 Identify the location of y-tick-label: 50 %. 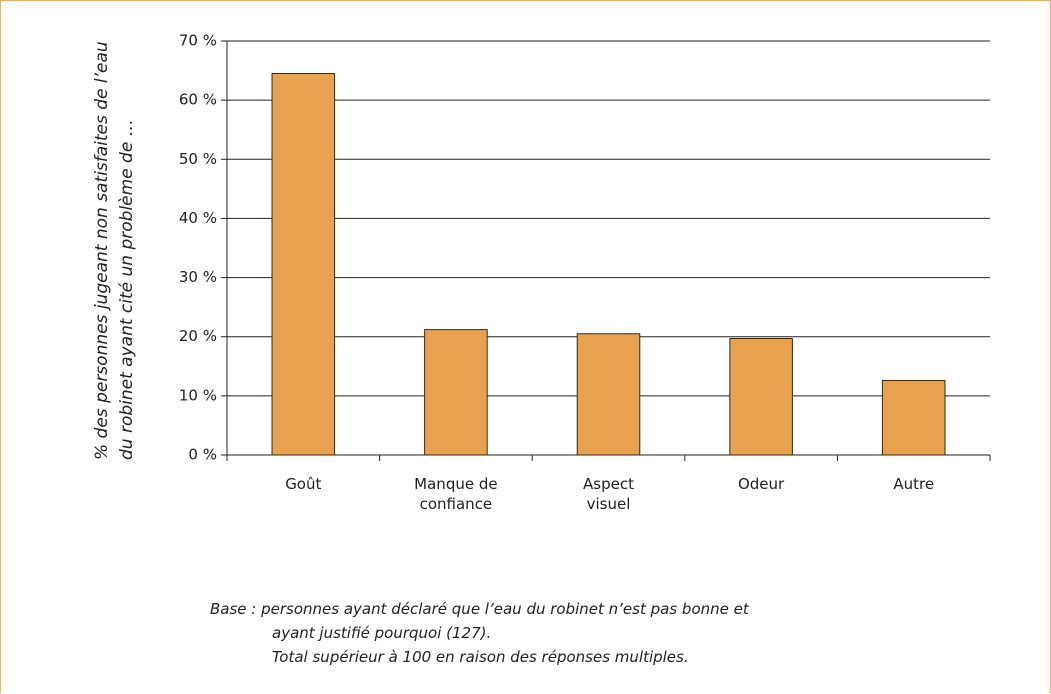
(198, 159).